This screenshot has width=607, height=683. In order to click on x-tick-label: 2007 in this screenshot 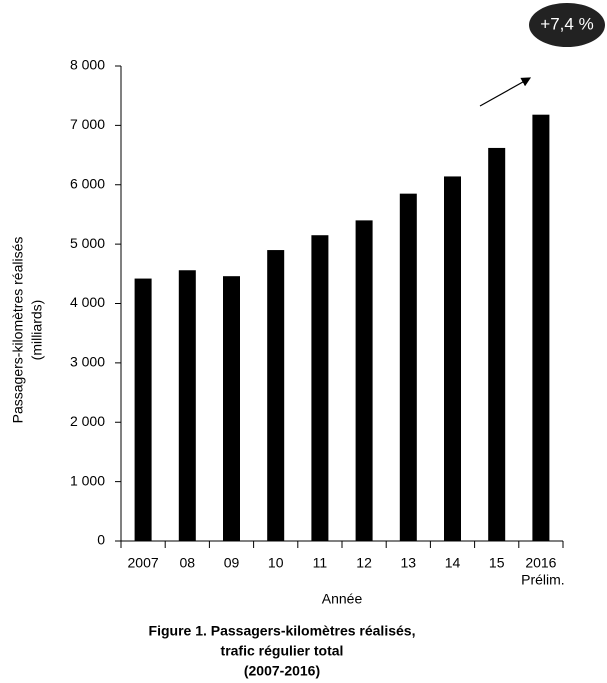, I will do `click(143, 563)`.